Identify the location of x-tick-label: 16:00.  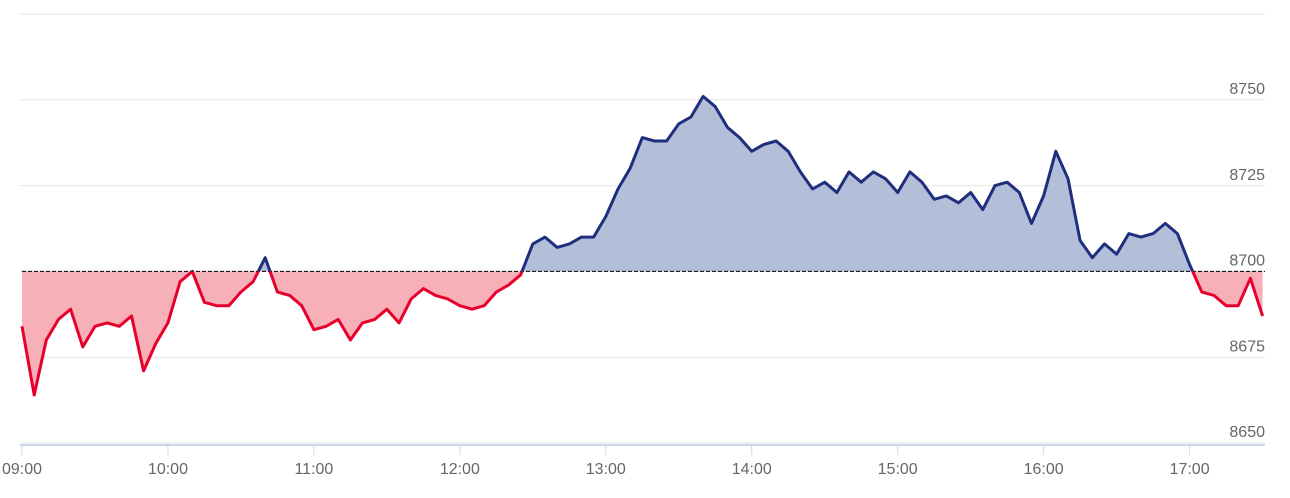
(1044, 469).